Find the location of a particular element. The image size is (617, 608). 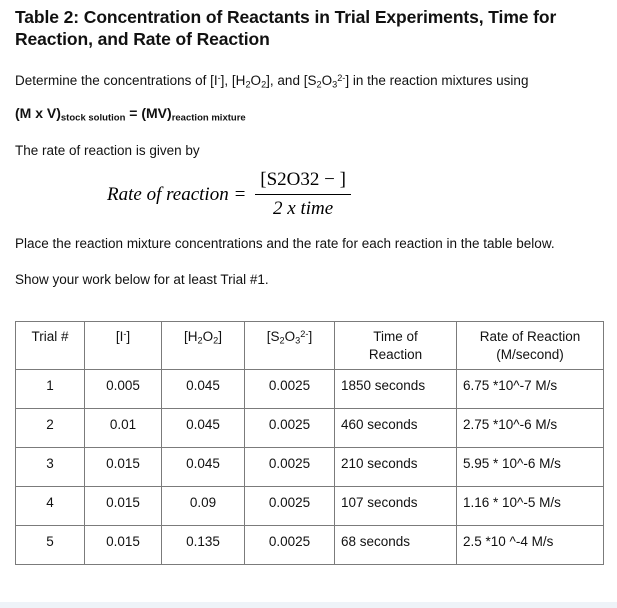

rate-formula: Rate of reaction = [S2O32 − ] 2 x time is located at coordinates (353, 194).